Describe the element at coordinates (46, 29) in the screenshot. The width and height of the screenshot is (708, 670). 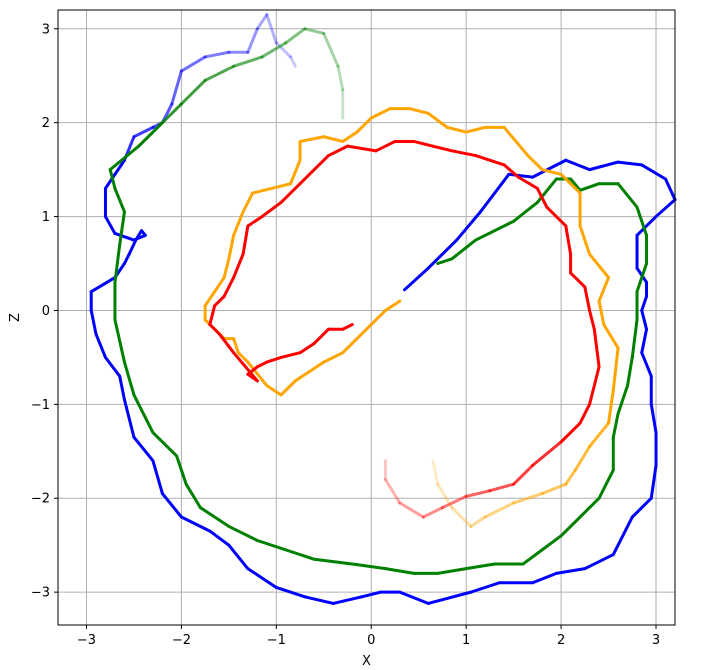
I see `y-tick-label: 3` at that location.